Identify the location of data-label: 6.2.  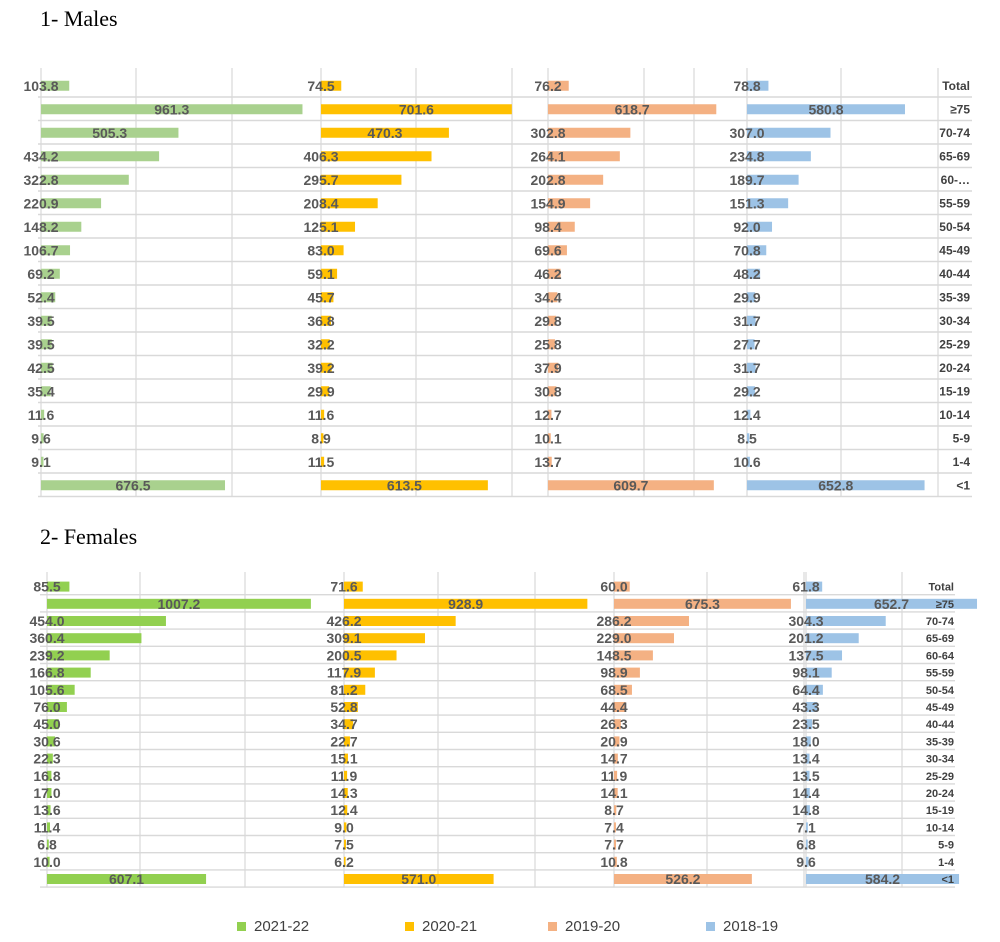
(344, 862).